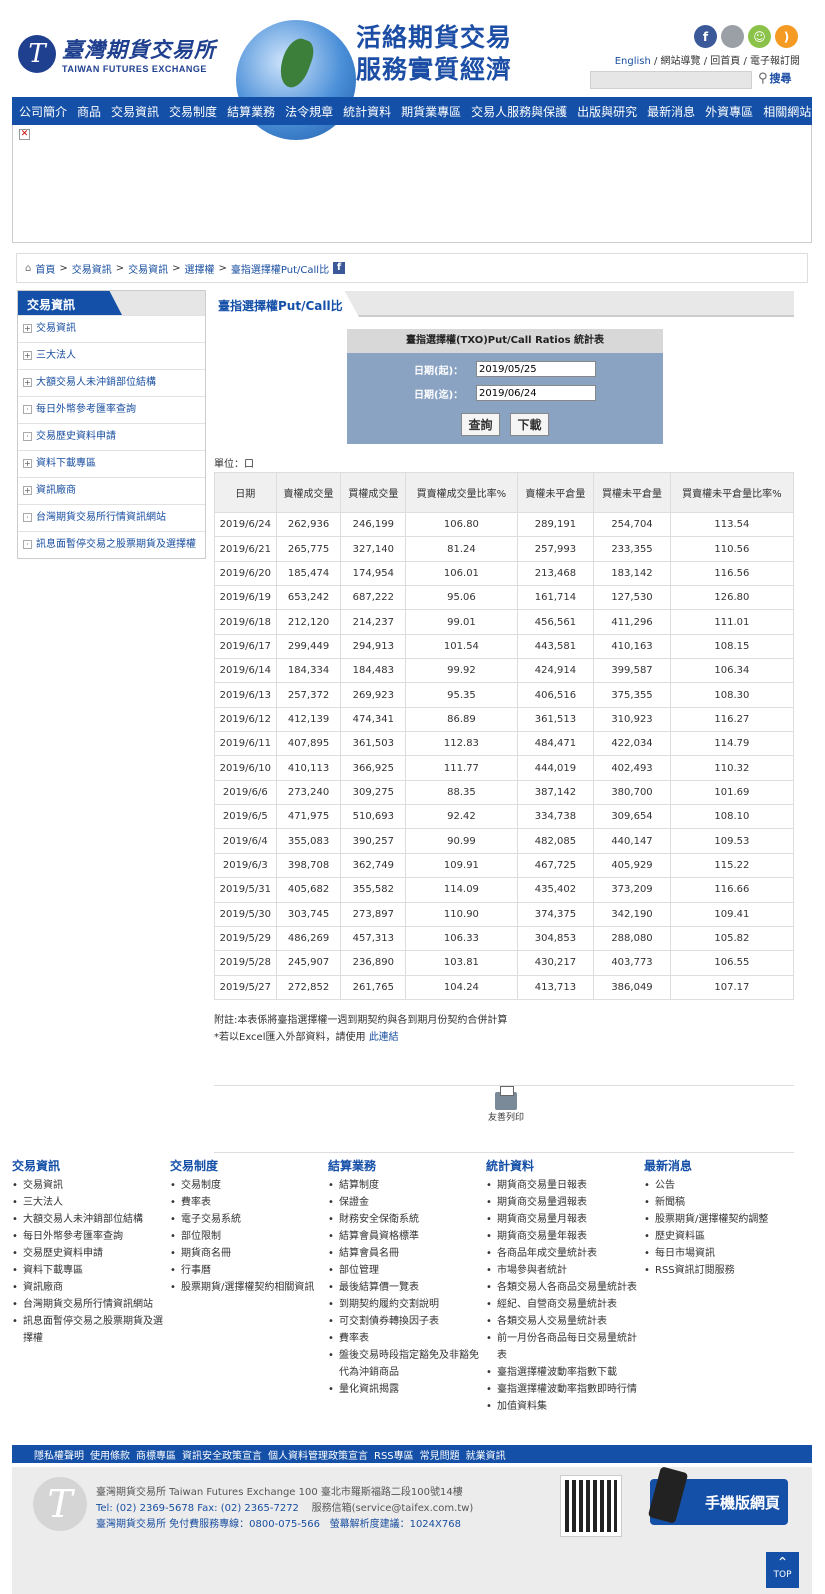 The width and height of the screenshot is (825, 1594). Describe the element at coordinates (404, 1236) in the screenshot. I see `sitemap-link: 結算會員資格標準` at that location.